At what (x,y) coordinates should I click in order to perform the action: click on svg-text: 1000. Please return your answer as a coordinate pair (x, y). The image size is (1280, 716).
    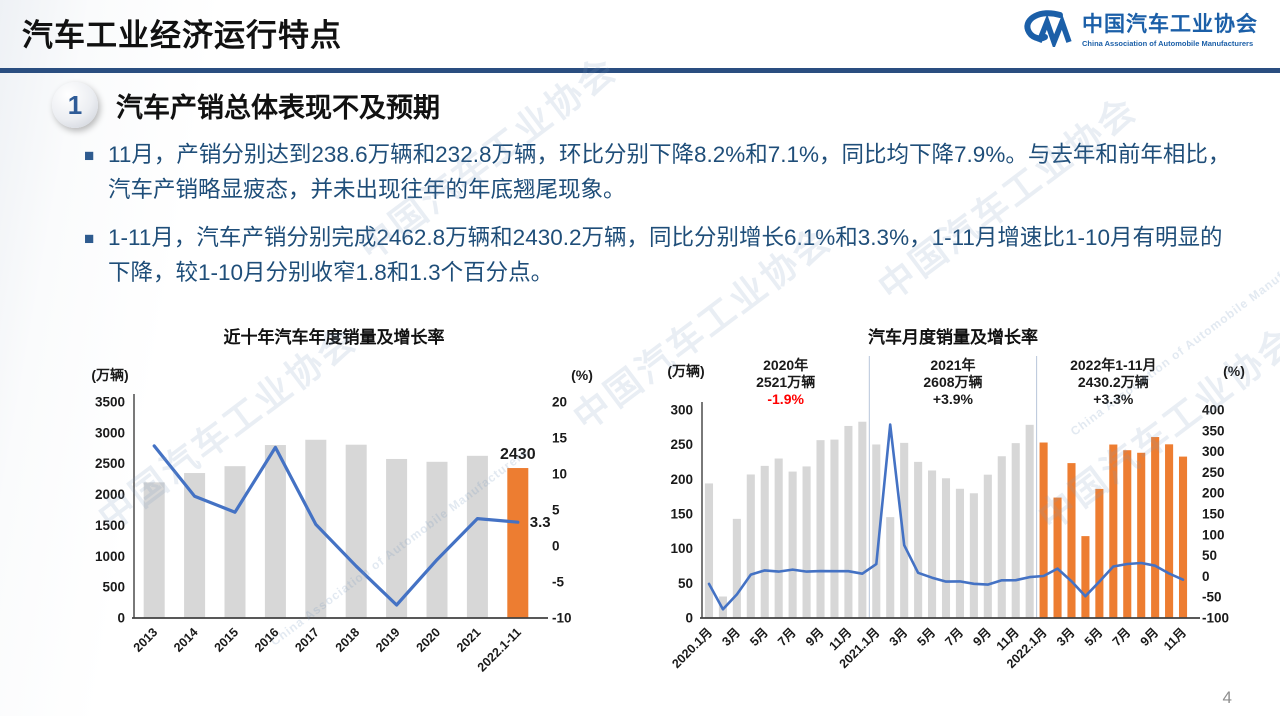
    Looking at the image, I should click on (110, 556).